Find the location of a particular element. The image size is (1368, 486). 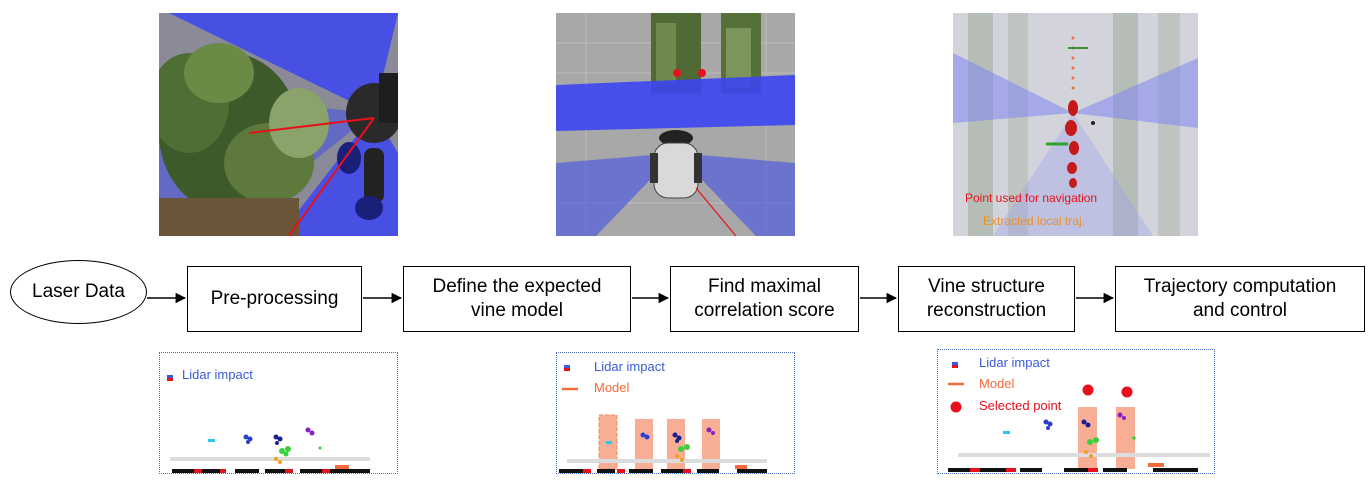

panel-model-fit: Lidar impact Model is located at coordinates (675, 413).